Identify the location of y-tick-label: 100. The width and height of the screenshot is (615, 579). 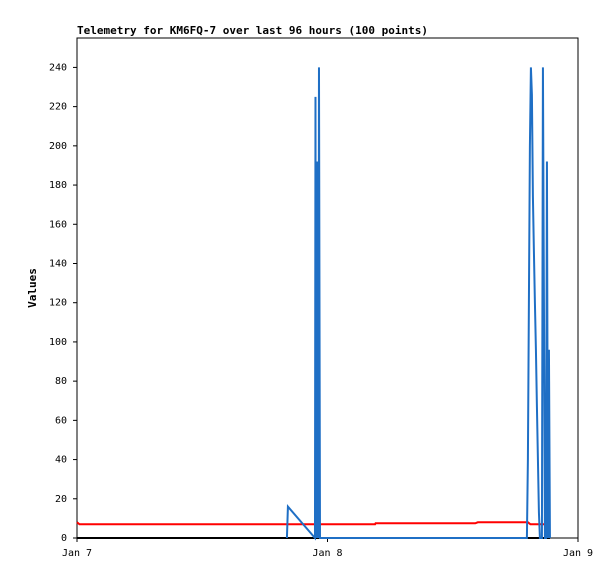
(58, 342).